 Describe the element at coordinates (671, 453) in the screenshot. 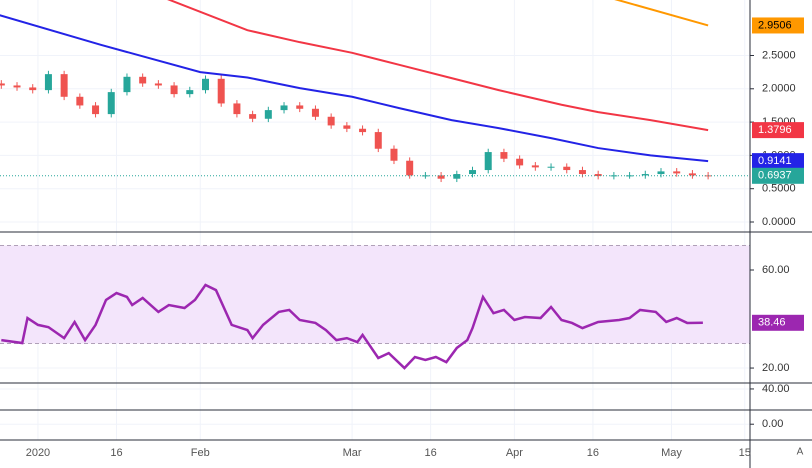

I see `x-tick-label: May` at that location.